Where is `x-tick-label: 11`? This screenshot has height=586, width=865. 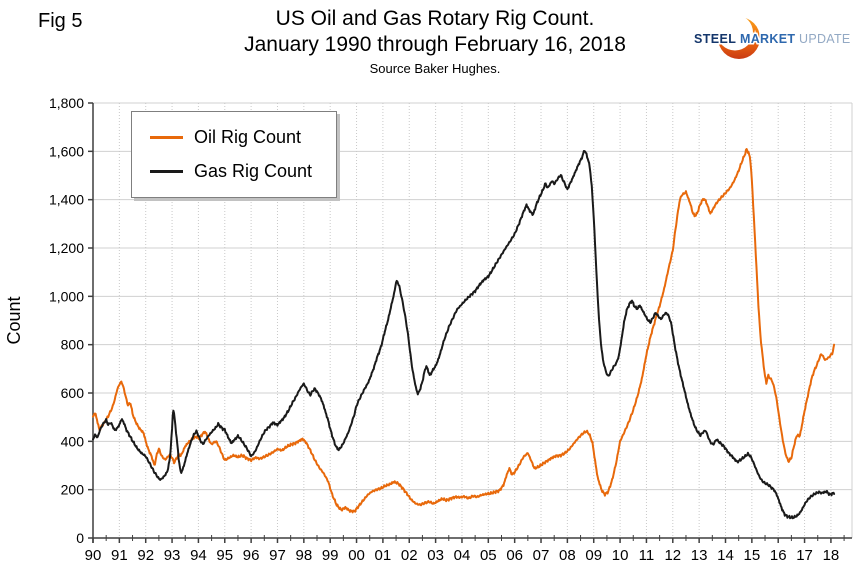
x-tick-label: 11 is located at coordinates (647, 555).